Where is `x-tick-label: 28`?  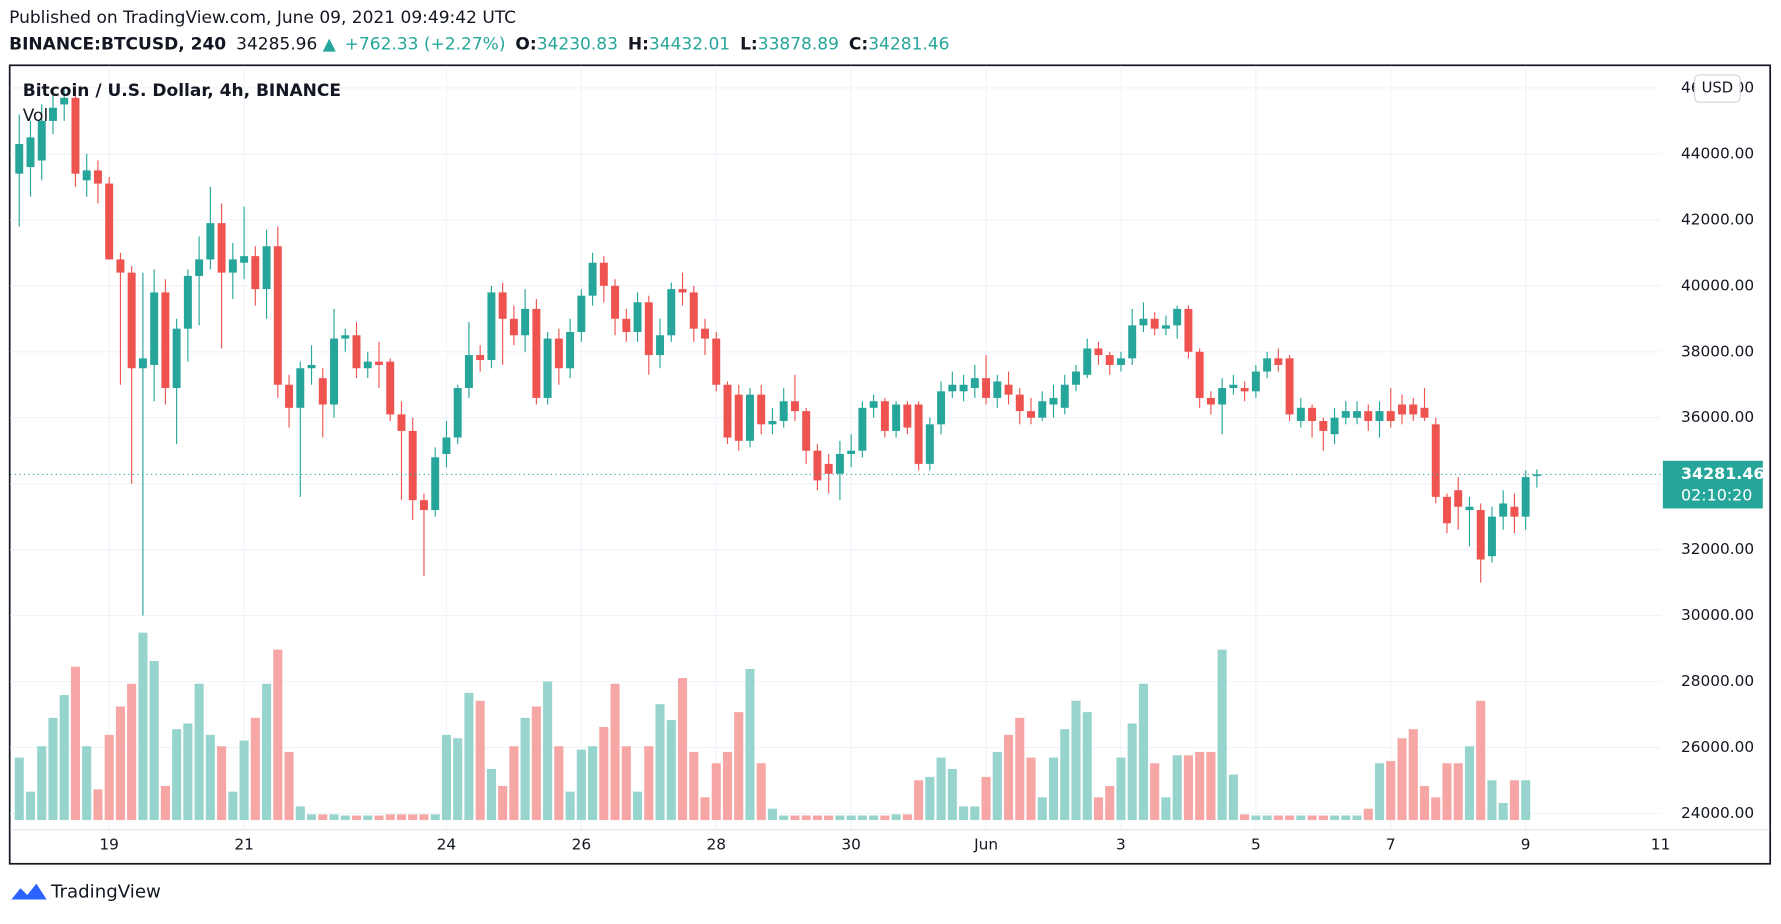 x-tick-label: 28 is located at coordinates (716, 845).